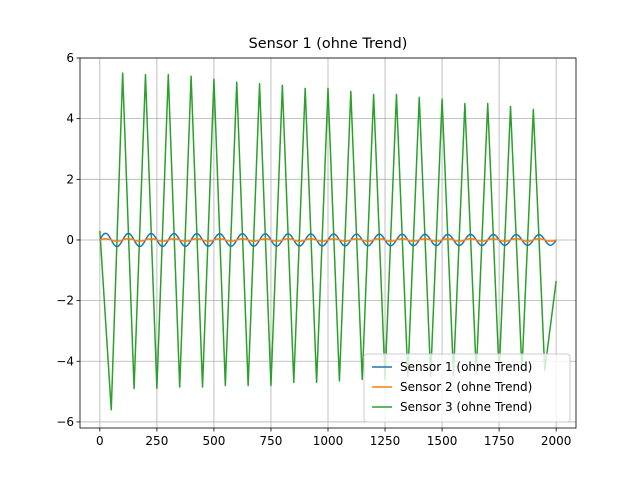 Image resolution: width=640 pixels, height=480 pixels. What do you see at coordinates (385, 441) in the screenshot?
I see `x-tick-label: 1250` at bounding box center [385, 441].